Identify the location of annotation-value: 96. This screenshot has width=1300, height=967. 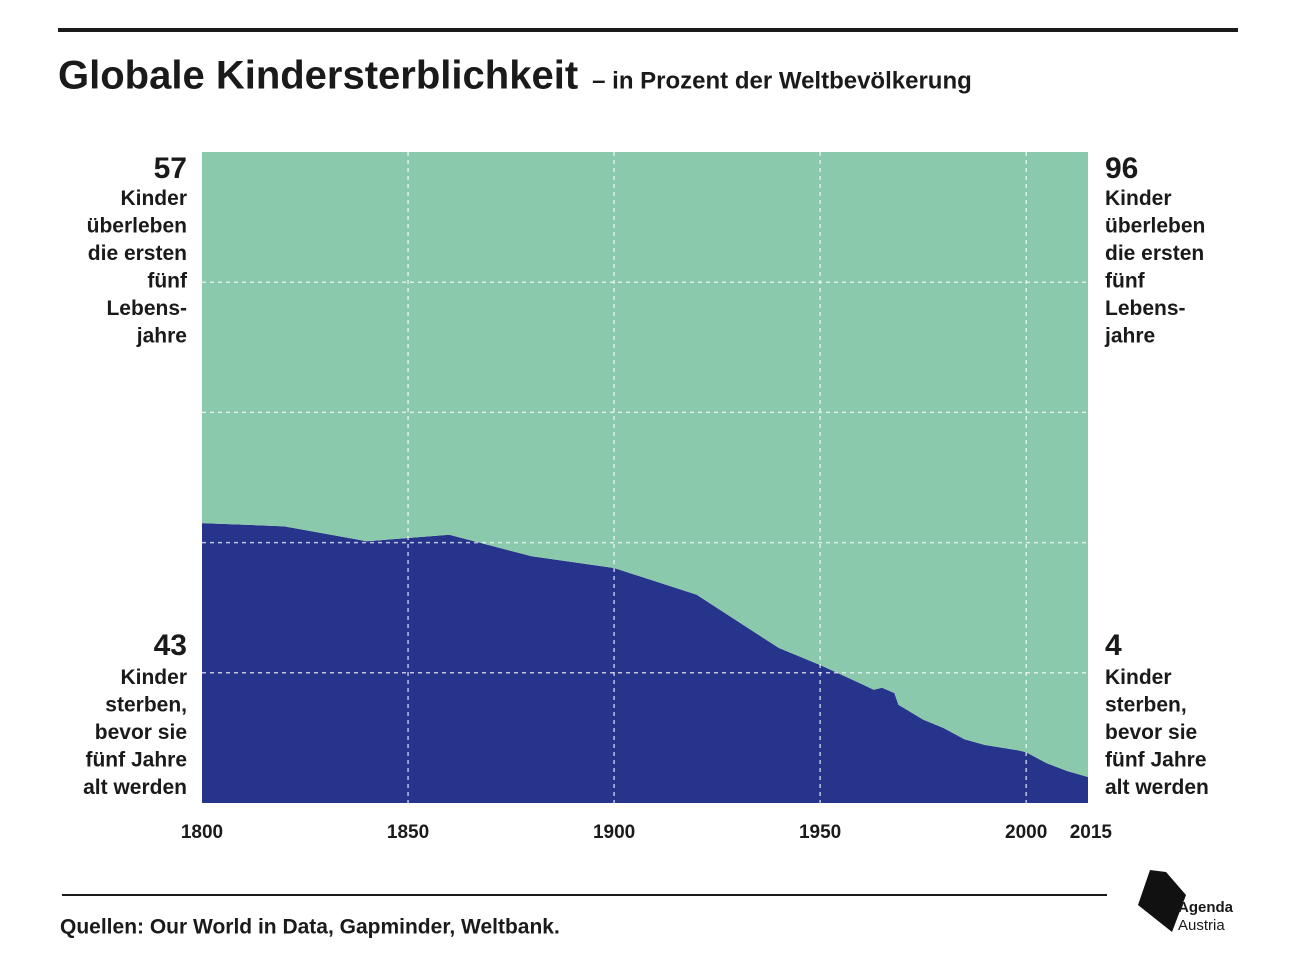
(1121, 168).